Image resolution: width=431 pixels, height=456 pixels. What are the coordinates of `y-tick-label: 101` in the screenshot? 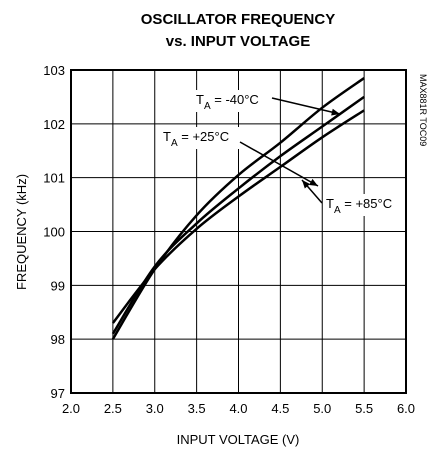 It's located at (54, 178).